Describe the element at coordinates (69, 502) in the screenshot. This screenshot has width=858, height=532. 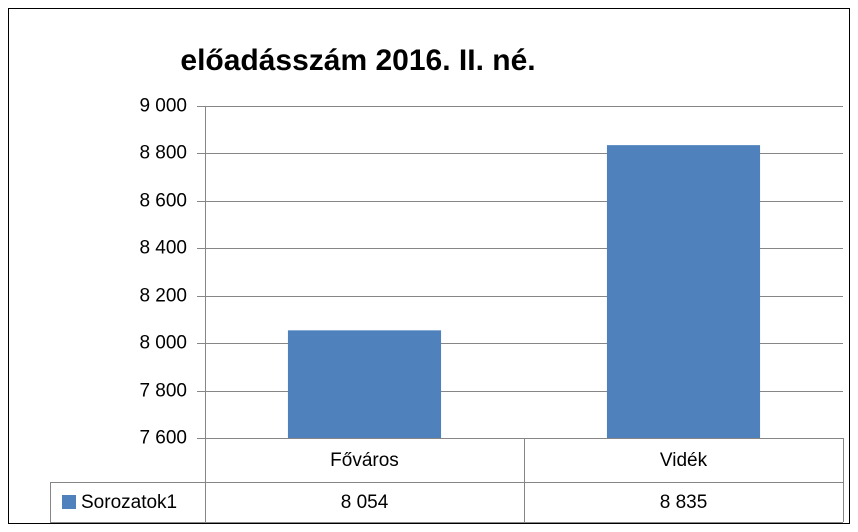
I see `legend-key` at that location.